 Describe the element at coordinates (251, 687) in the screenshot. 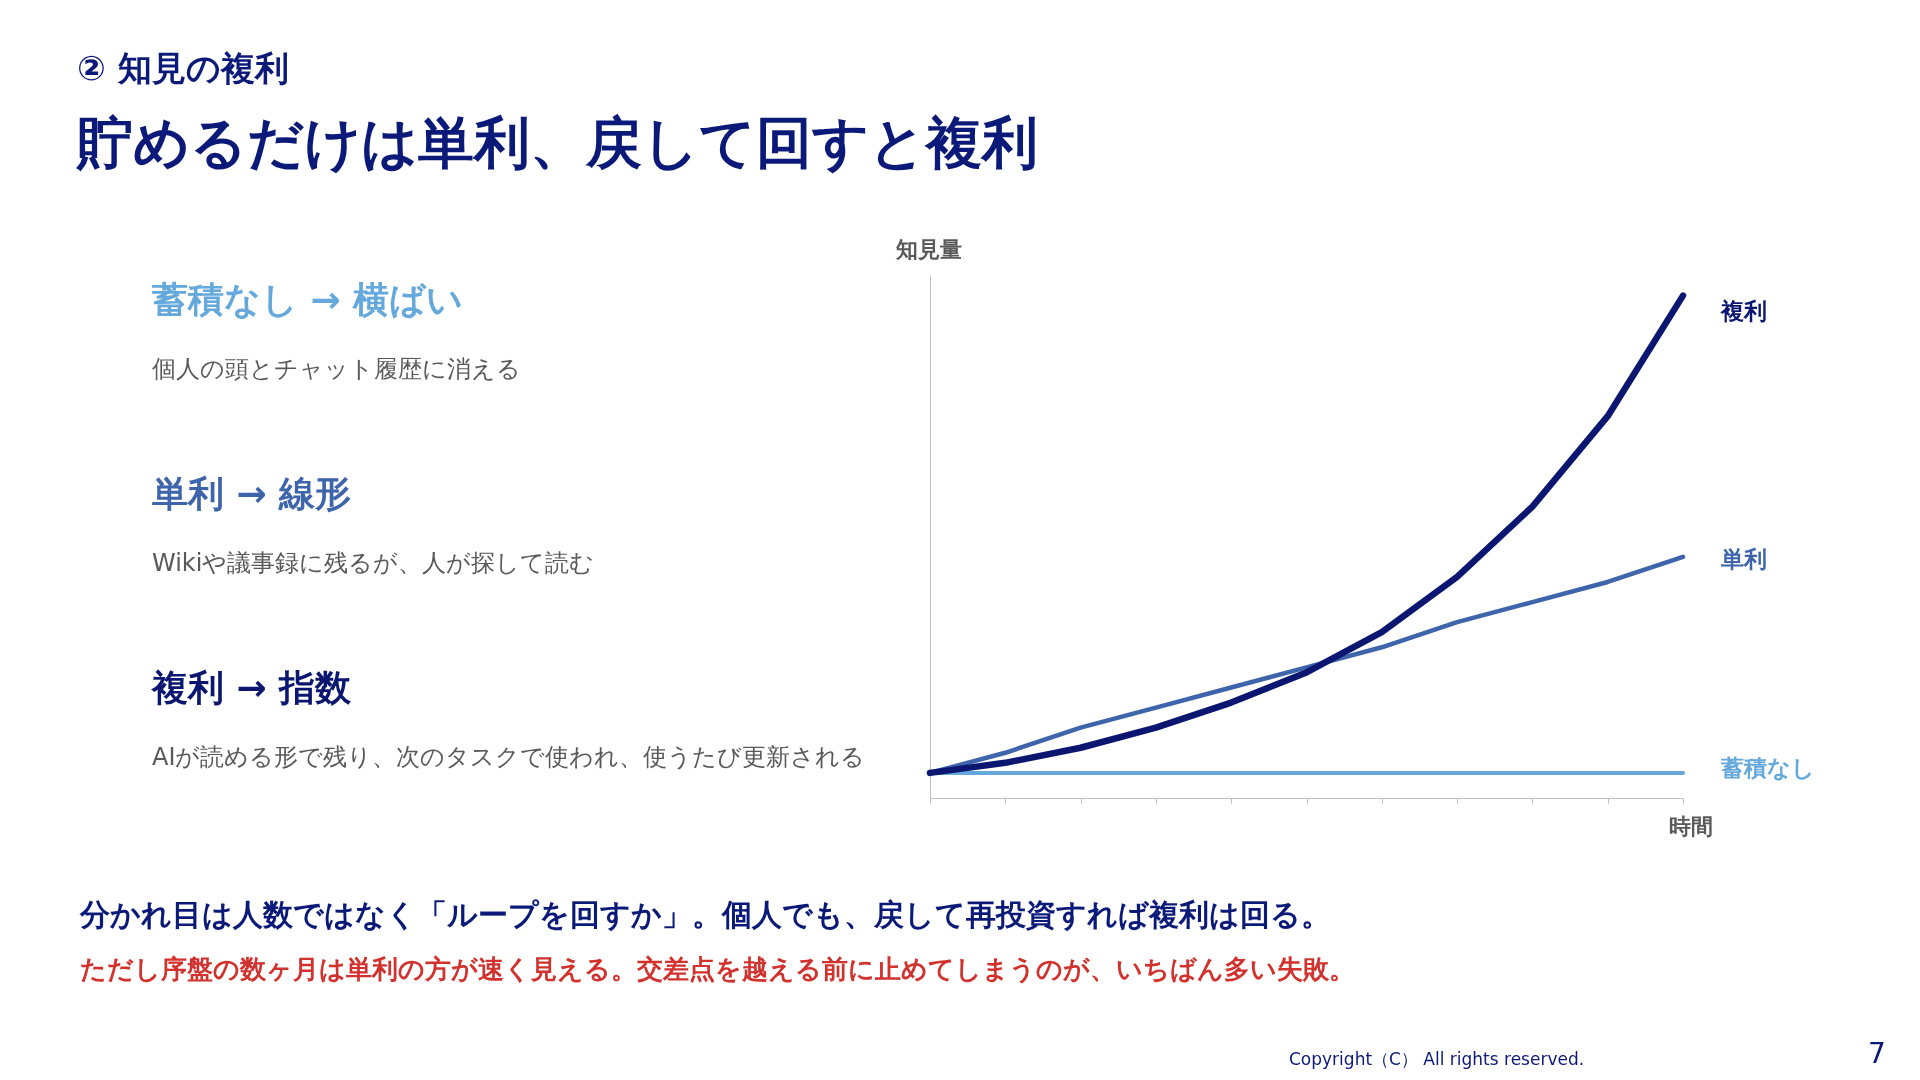

I see `text: 複利 → 指数` at that location.